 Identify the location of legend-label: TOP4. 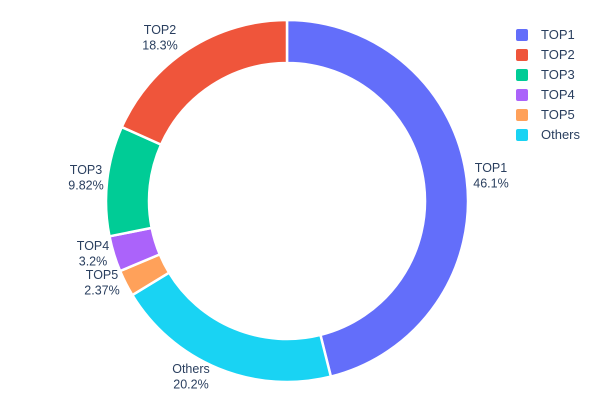
(558, 94).